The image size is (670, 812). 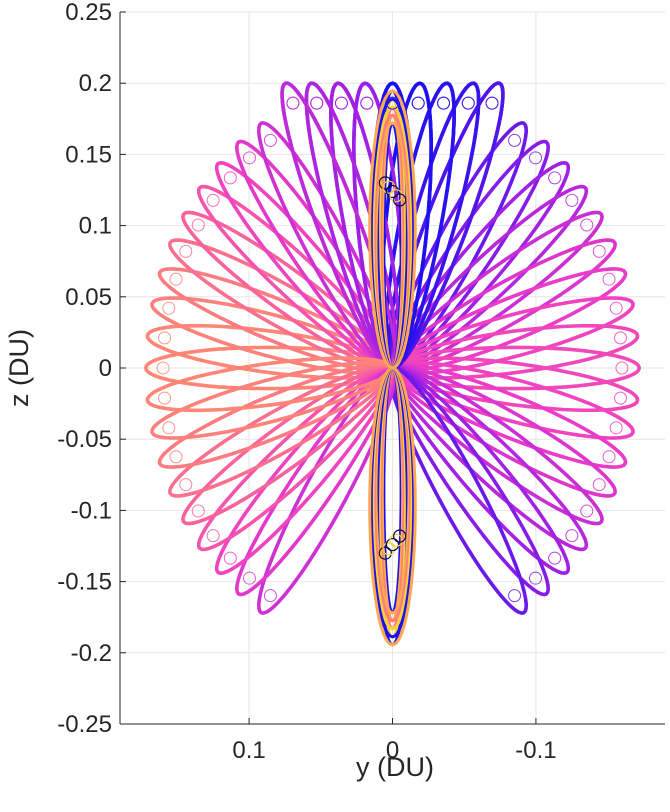 What do you see at coordinates (395, 767) in the screenshot?
I see `x-axis-label: y (DU)` at bounding box center [395, 767].